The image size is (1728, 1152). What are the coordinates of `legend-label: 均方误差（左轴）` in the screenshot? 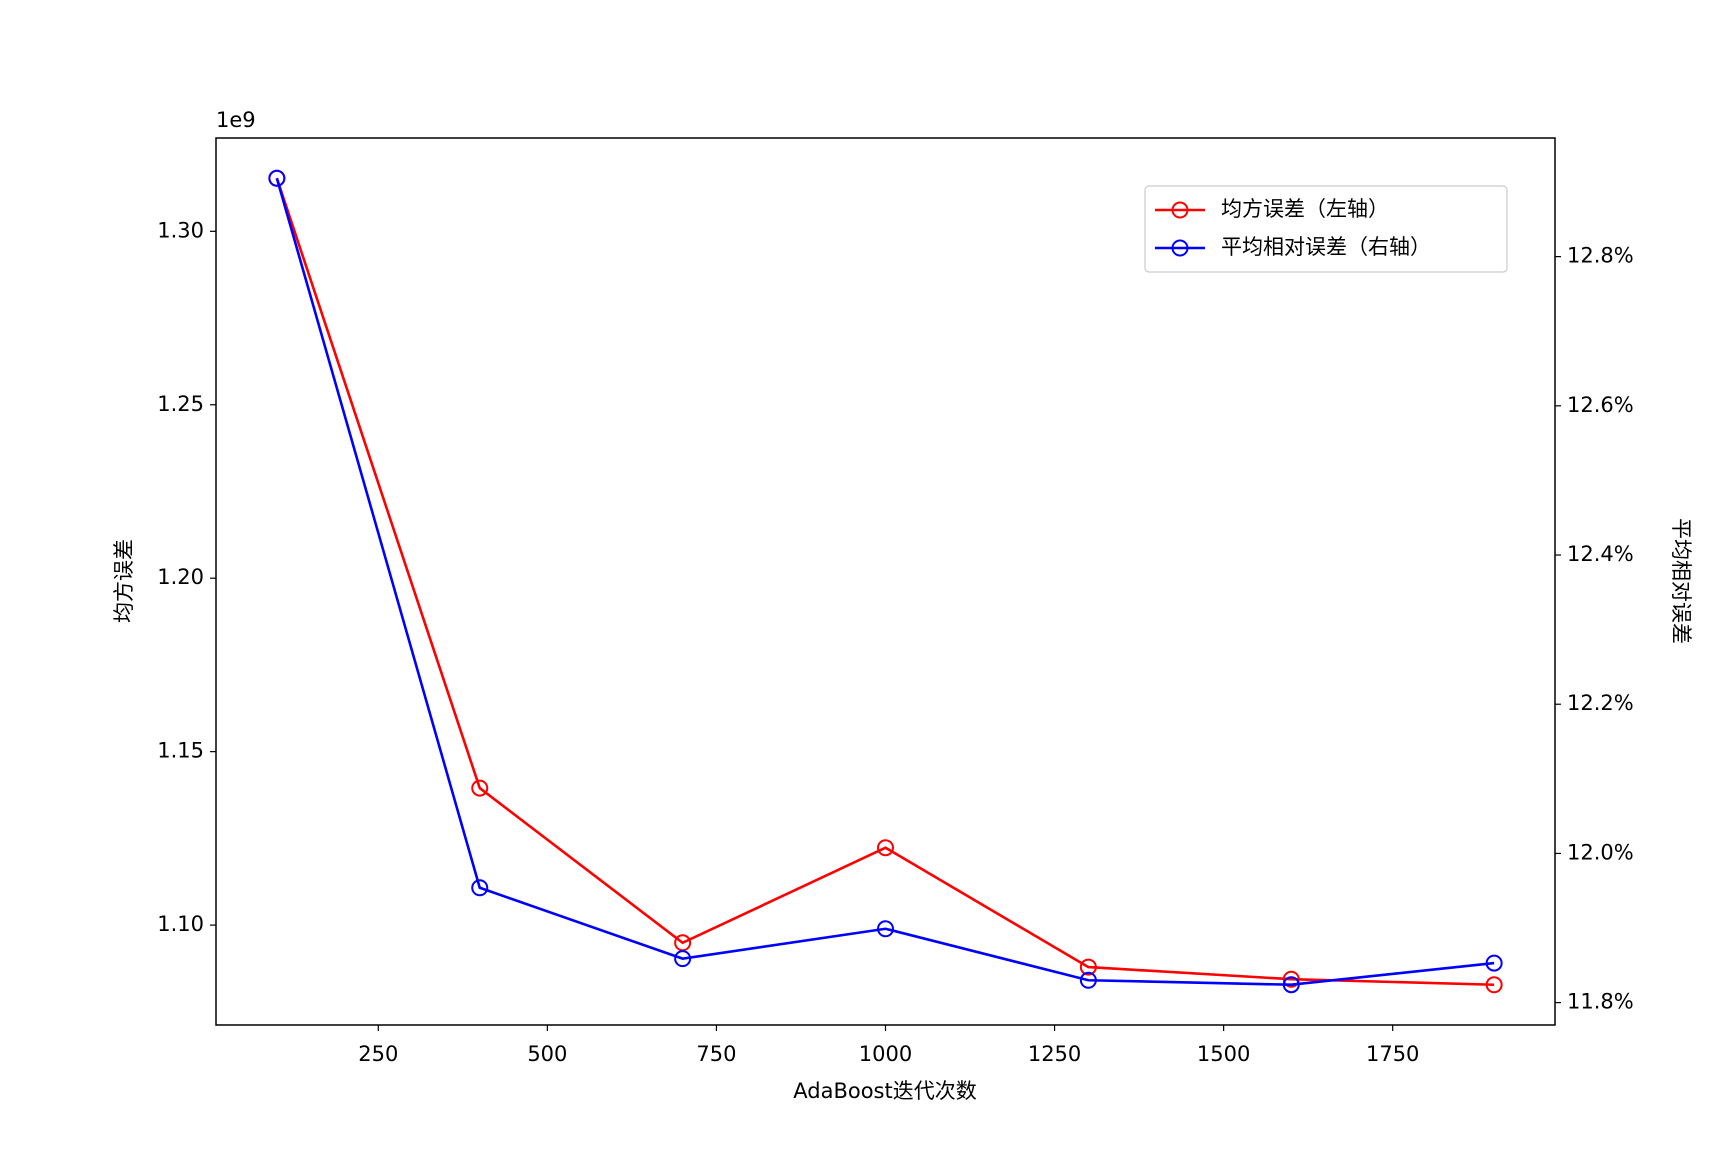 It's located at (1305, 209).